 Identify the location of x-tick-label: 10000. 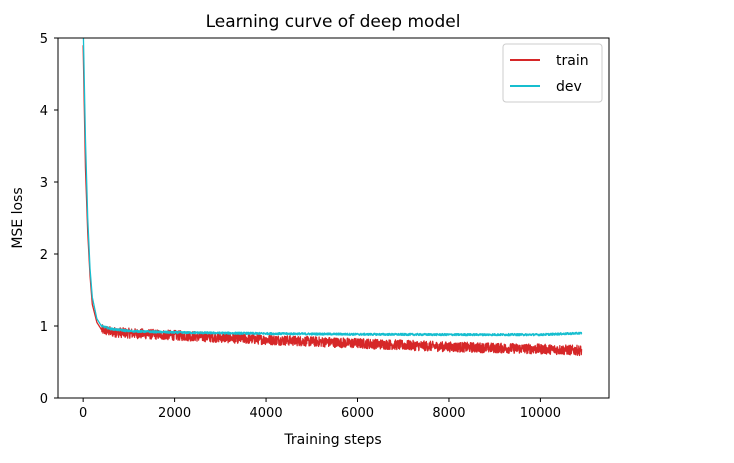
(540, 413).